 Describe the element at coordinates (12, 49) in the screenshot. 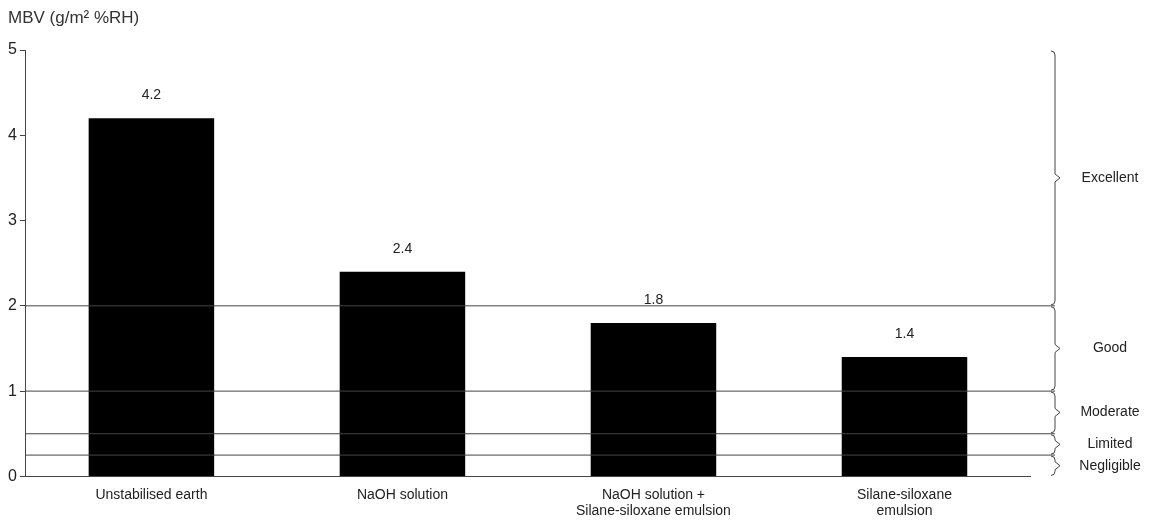

I see `y-tick-label: 5` at that location.